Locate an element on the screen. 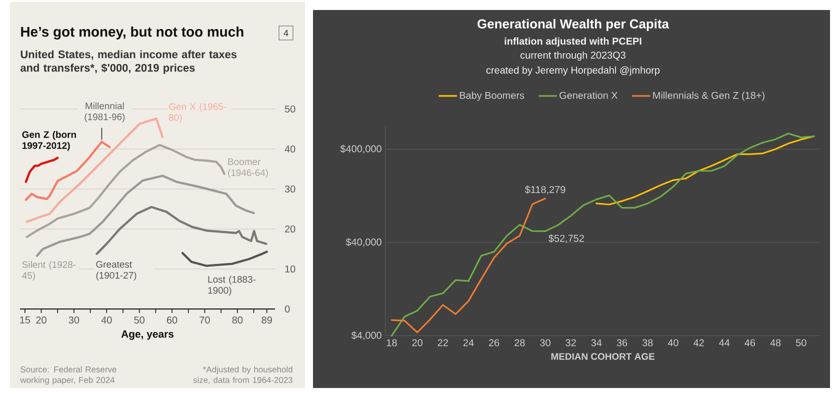 The image size is (838, 395). series-label: Greatest (1901-27) is located at coordinates (116, 270).